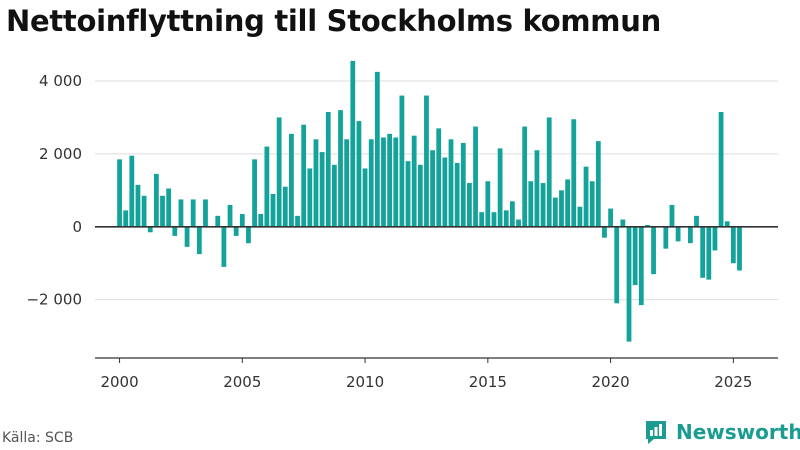 The height and width of the screenshot is (450, 800). I want to click on x-tick-label: 2015, so click(488, 382).